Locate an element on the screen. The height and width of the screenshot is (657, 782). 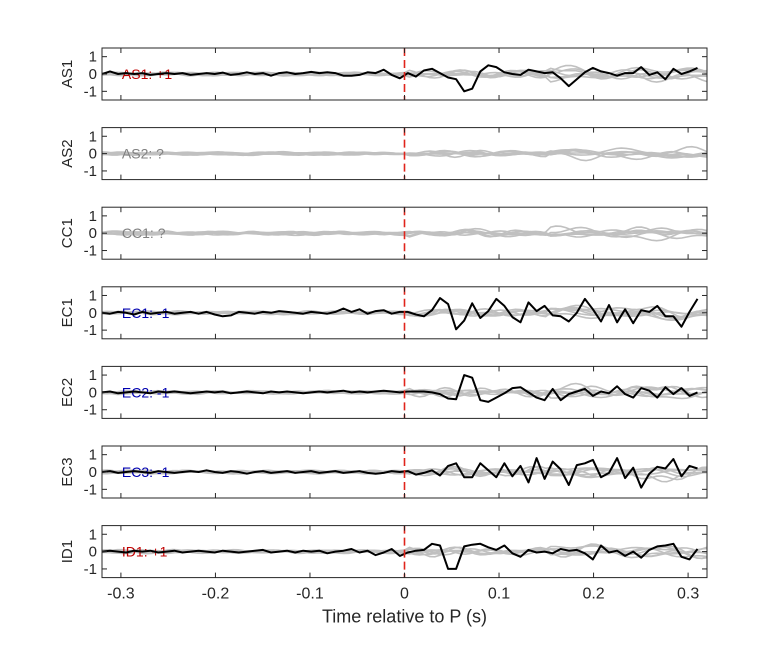
panel-ylabel: EC2 is located at coordinates (67, 392).